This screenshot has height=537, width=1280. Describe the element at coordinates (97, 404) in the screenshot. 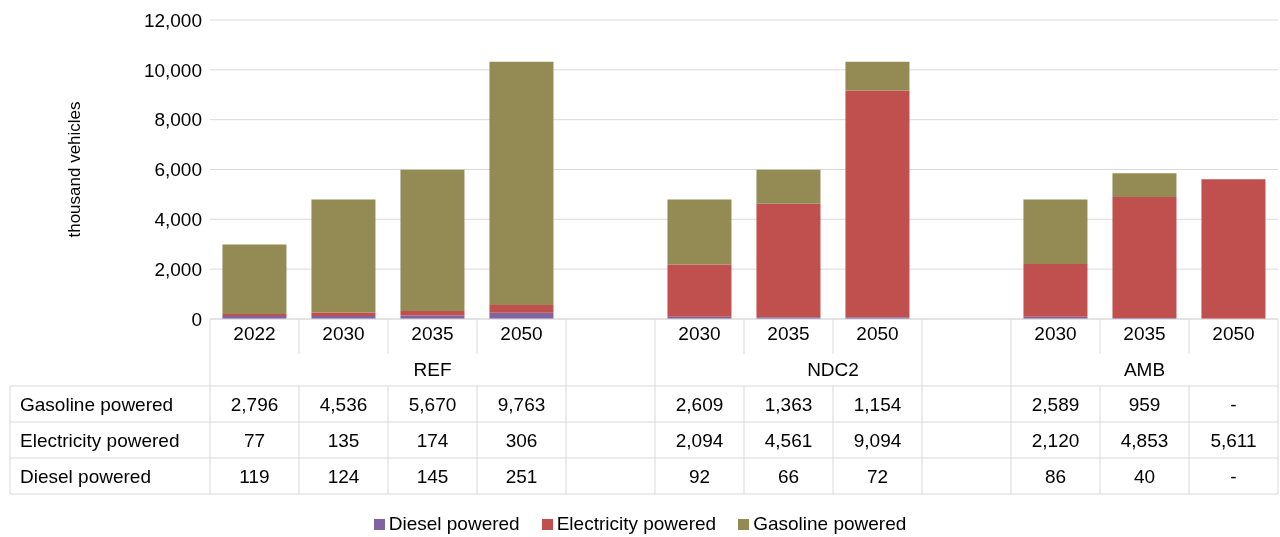

I see `text: Gasoline powered` at that location.